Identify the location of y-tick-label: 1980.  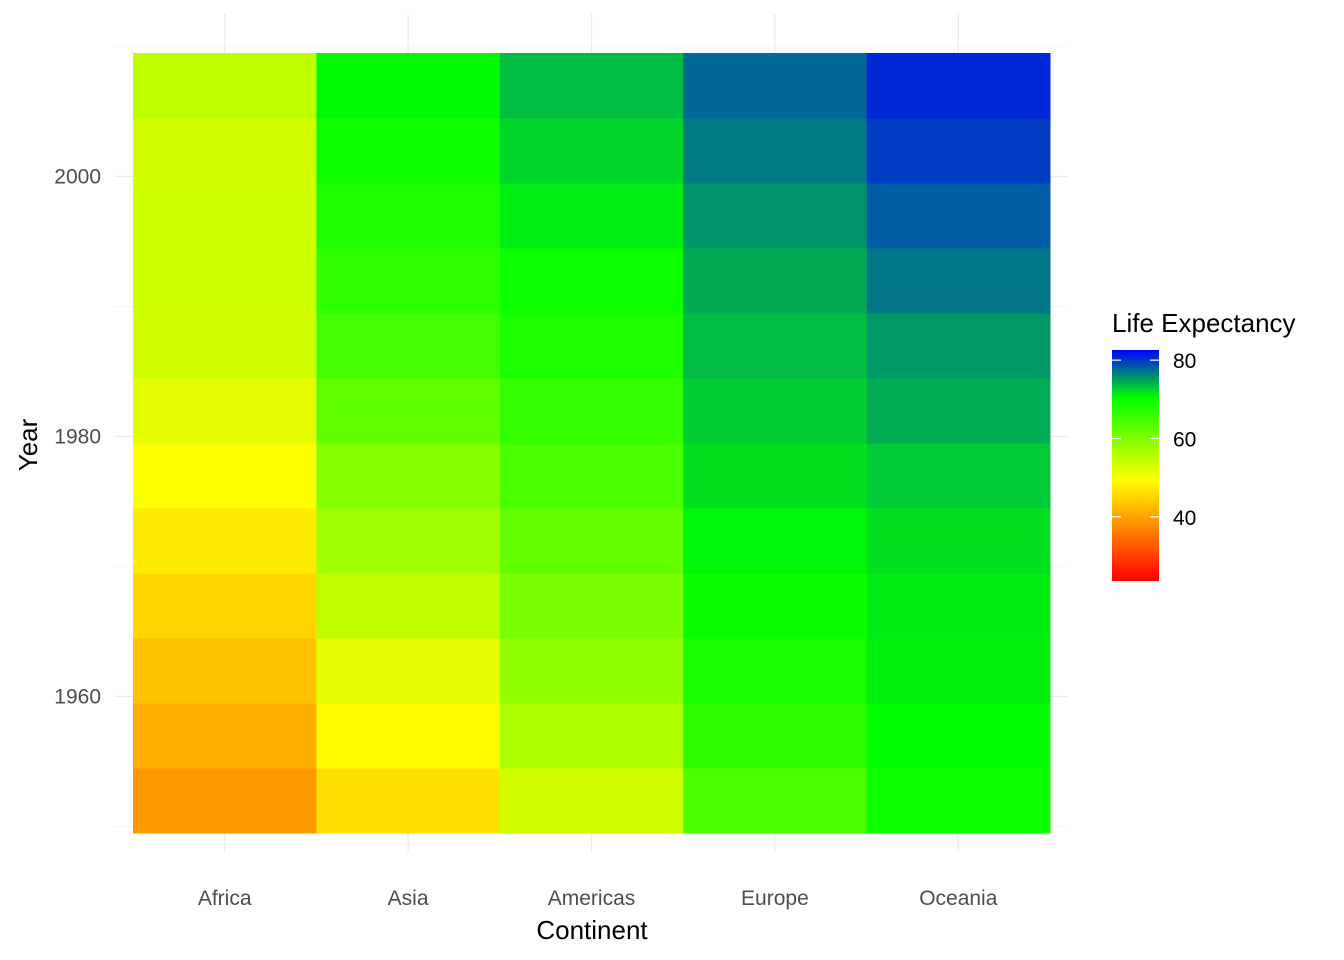
(77, 437).